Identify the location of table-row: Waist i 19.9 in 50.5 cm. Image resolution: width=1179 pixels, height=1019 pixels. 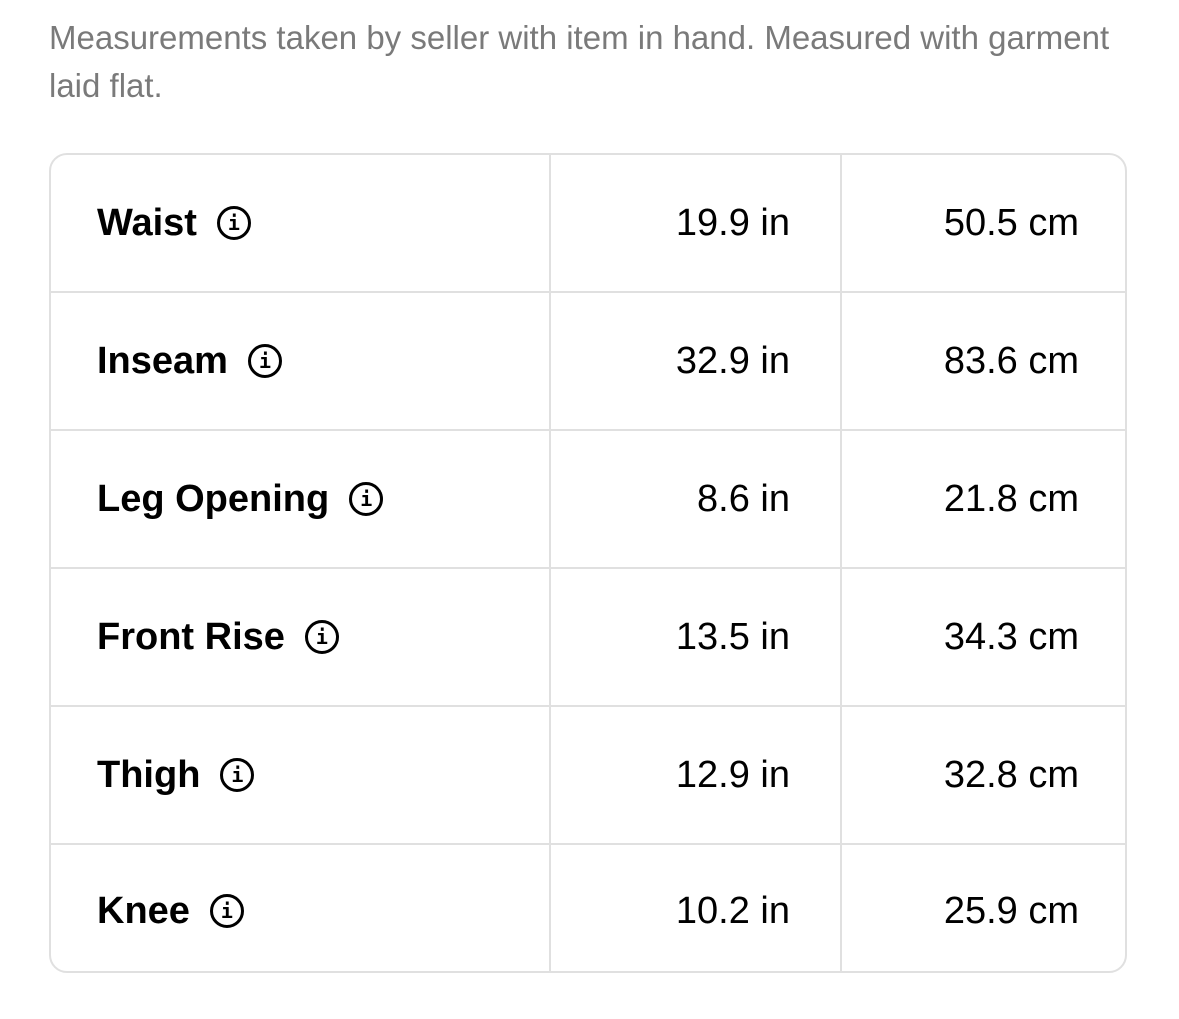
(588, 224).